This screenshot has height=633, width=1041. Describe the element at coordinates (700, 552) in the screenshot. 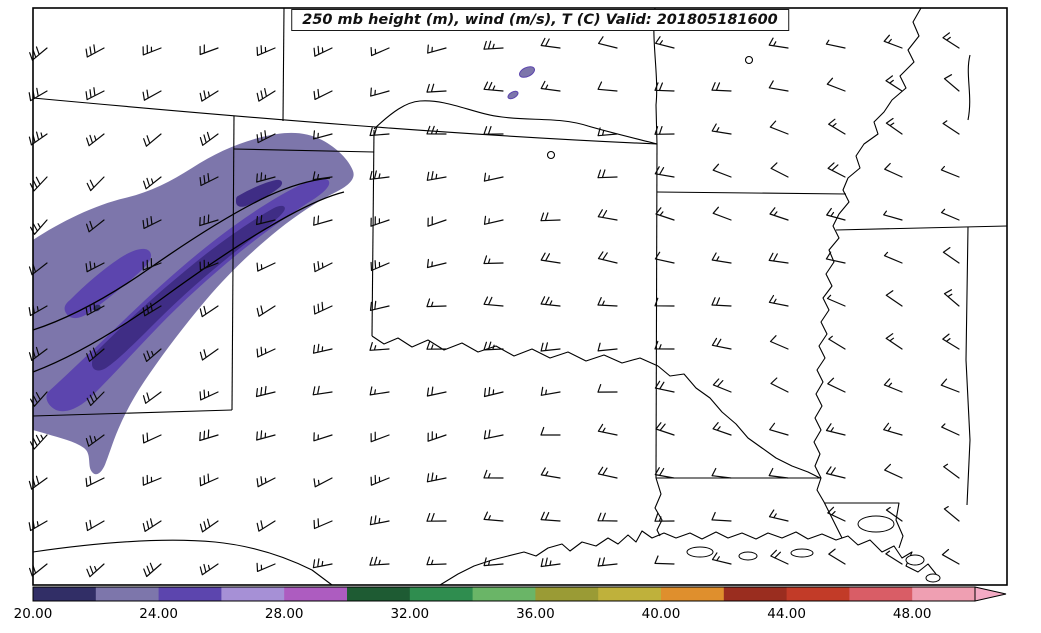

I see `lake-outline` at that location.